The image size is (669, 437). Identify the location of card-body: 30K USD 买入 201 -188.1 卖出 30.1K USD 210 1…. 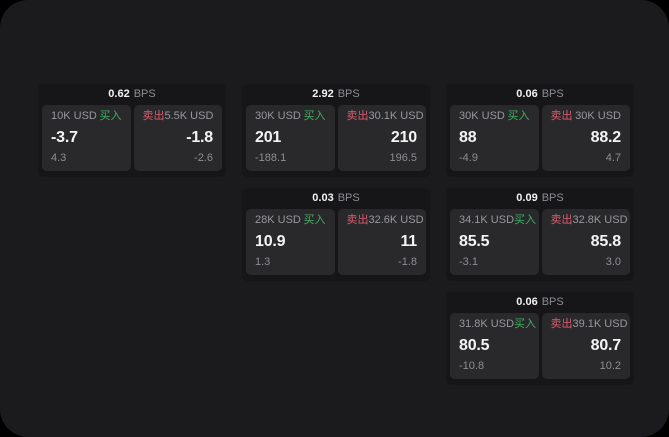
(336, 141).